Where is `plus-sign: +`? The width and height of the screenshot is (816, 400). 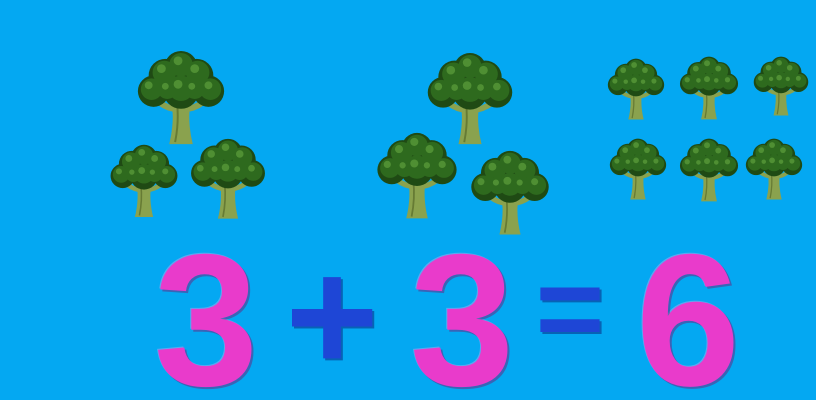
plus-sign: + is located at coordinates (332, 313).